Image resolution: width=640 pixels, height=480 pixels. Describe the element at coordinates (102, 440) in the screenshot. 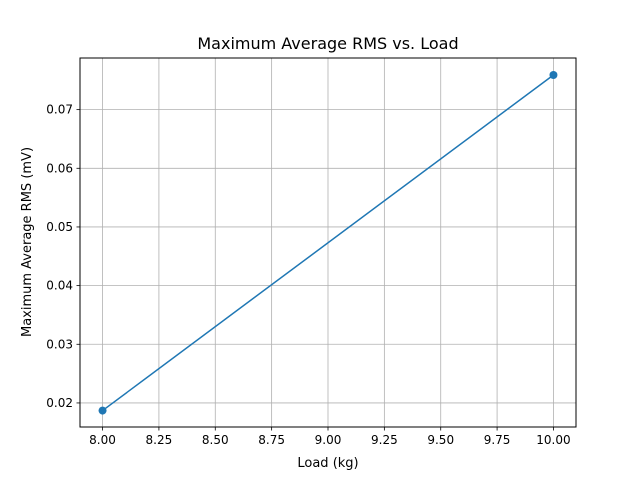

I see `x-tick-label: 8.00` at that location.